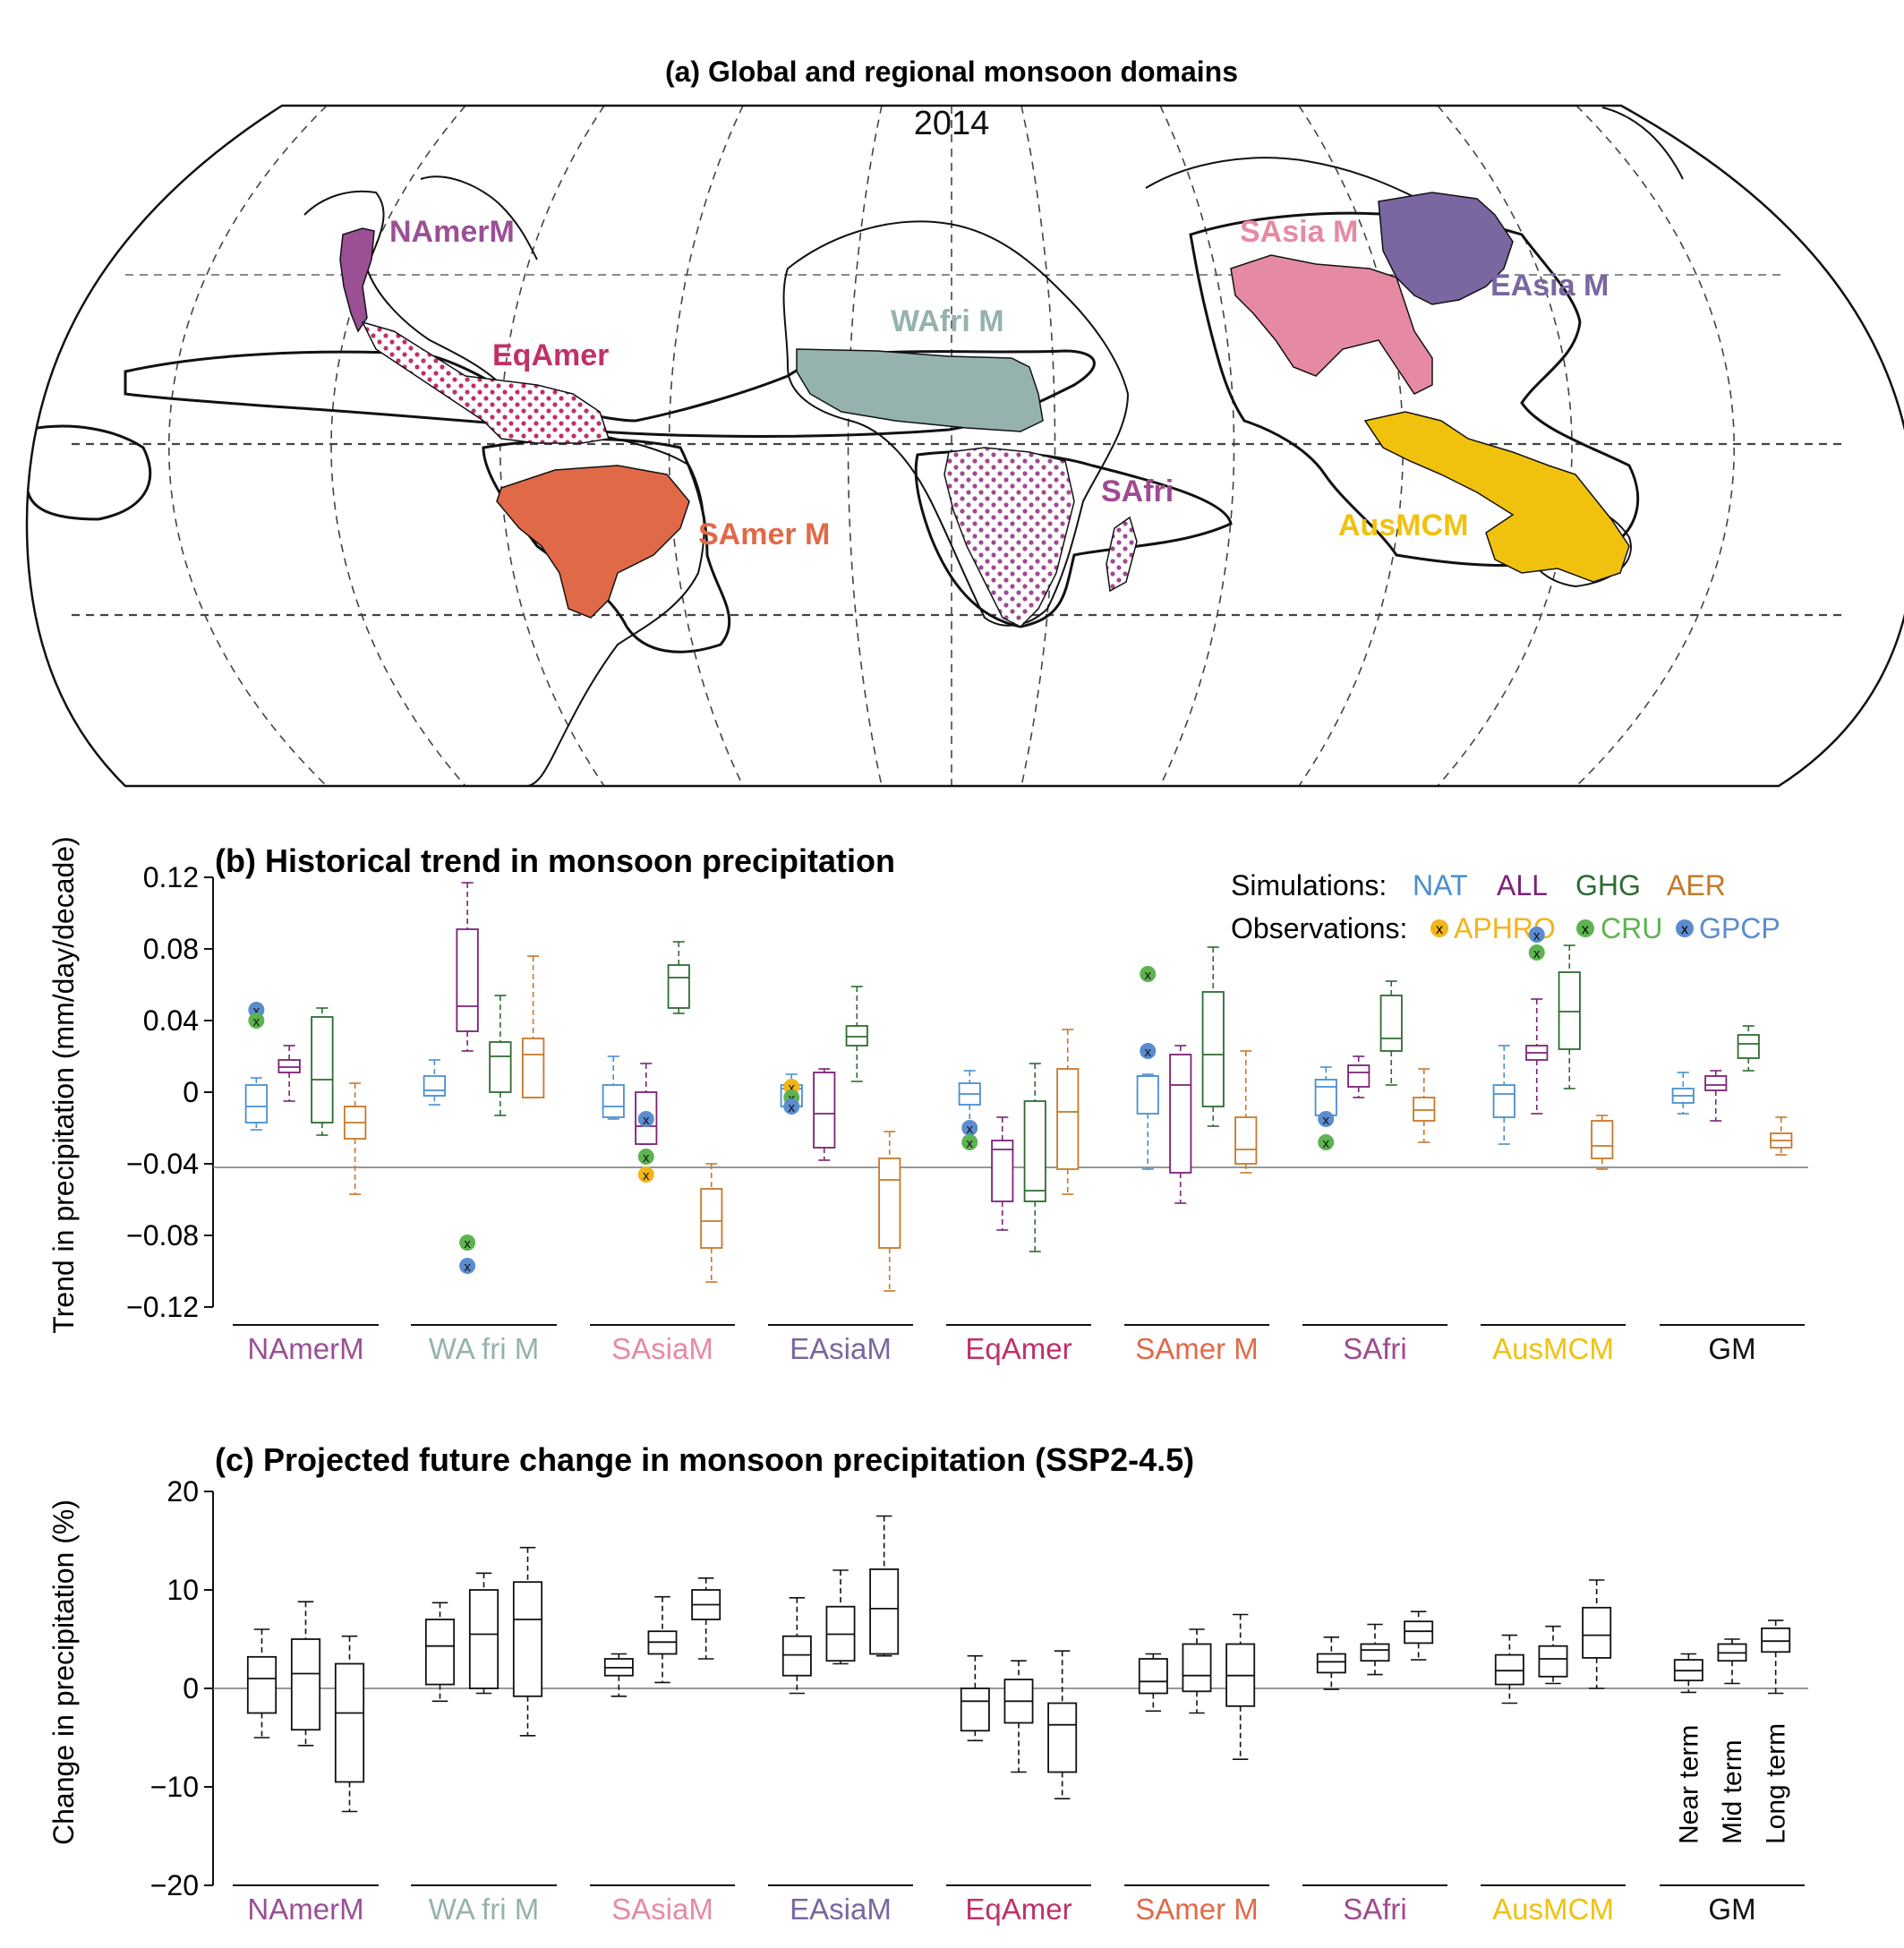  Describe the element at coordinates (1685, 929) in the screenshot. I see `legend-gpcp-marker-glyph: x` at that location.